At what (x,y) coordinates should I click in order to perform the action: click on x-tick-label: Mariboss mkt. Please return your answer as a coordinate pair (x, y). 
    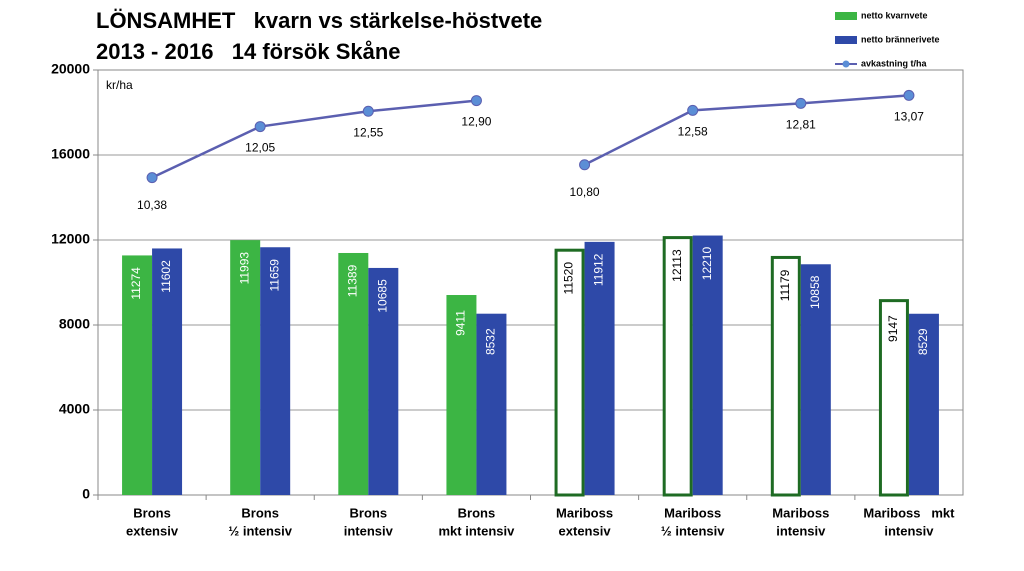
    Looking at the image, I should click on (909, 512).